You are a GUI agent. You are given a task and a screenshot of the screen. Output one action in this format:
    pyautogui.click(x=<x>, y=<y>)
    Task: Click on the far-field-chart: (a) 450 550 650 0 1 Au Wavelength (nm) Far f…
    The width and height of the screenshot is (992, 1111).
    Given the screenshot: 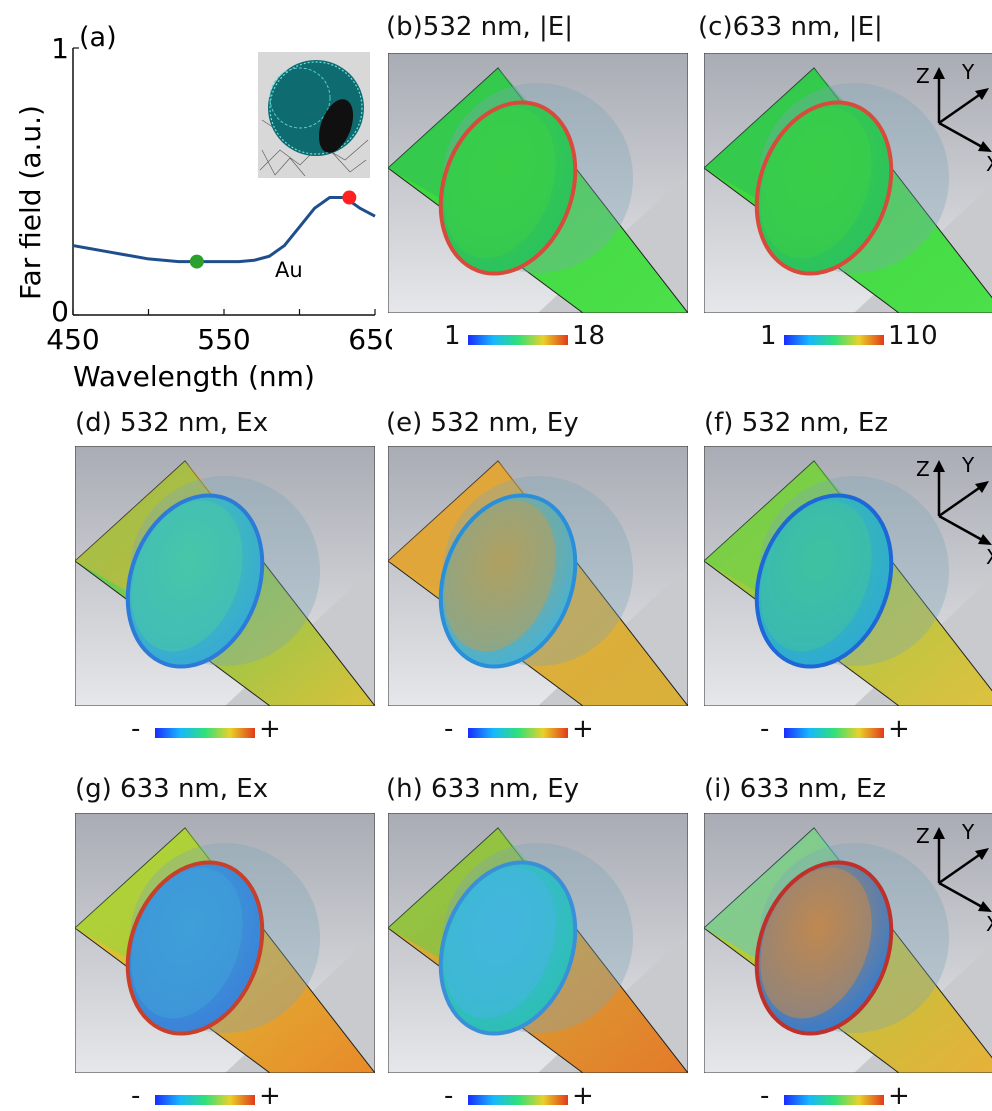 What is the action you would take?
    pyautogui.click(x=203, y=207)
    